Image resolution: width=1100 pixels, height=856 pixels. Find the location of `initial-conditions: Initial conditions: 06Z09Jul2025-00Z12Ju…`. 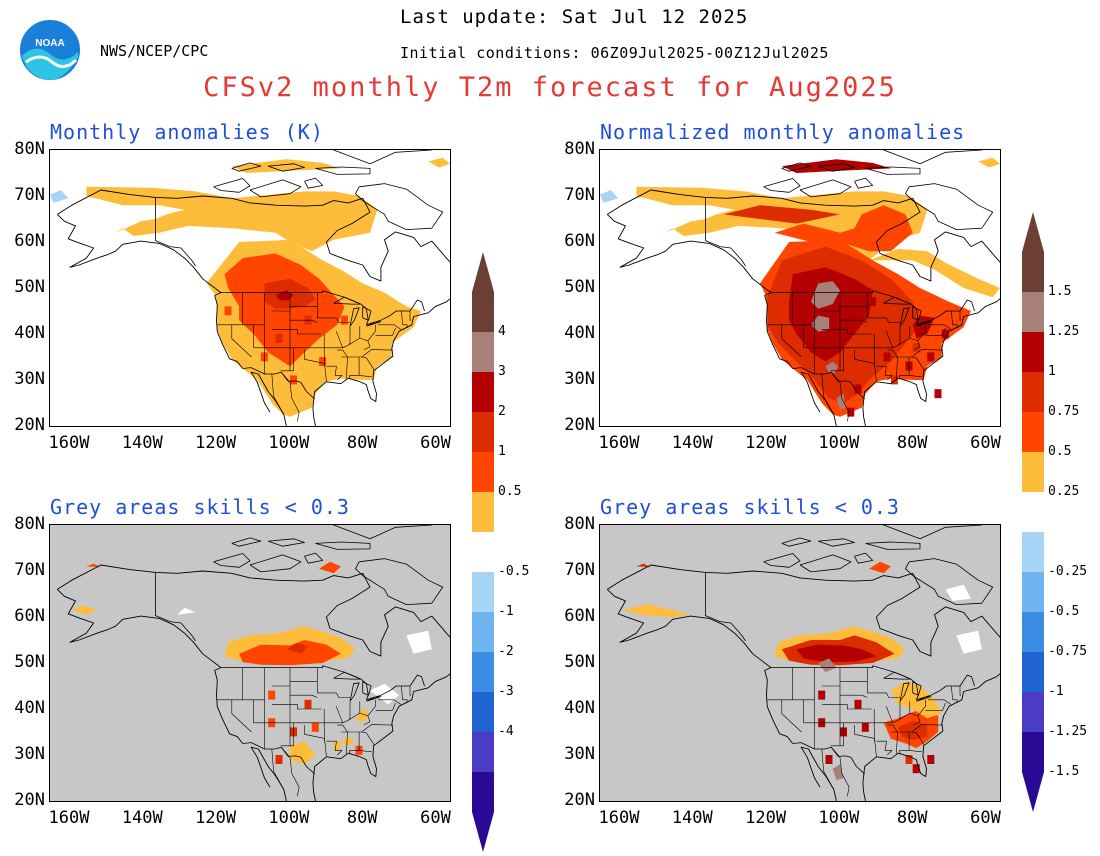

initial-conditions: Initial conditions: 06Z09Jul2025-00Z12Ju… is located at coordinates (614, 53).